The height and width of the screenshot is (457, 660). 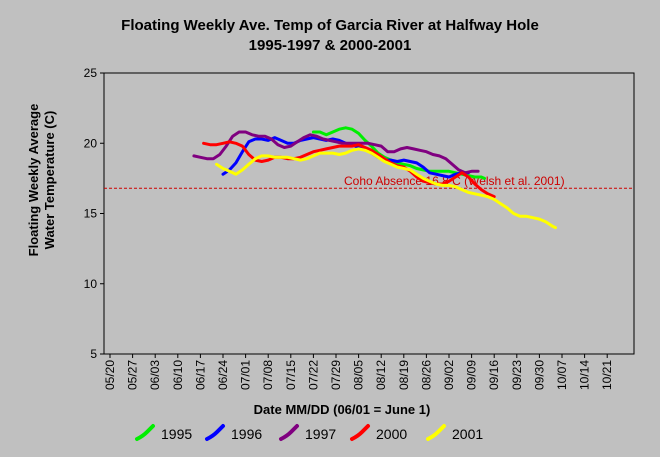 I want to click on y-axis-label-line2: Water Temperature (C), so click(x=49, y=180).